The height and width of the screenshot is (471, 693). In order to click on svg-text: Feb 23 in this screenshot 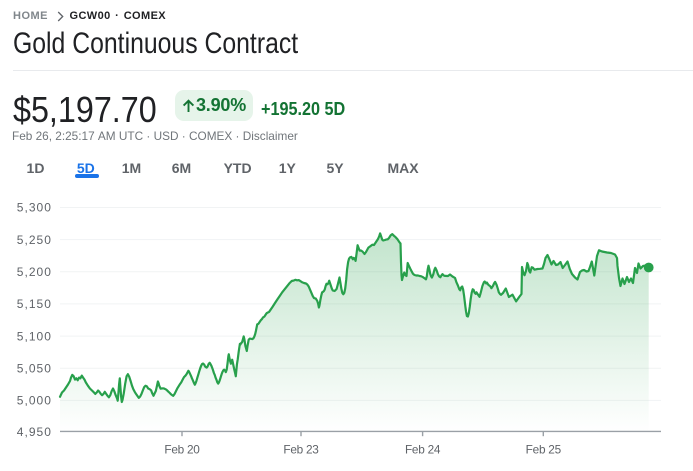, I will do `click(301, 449)`.